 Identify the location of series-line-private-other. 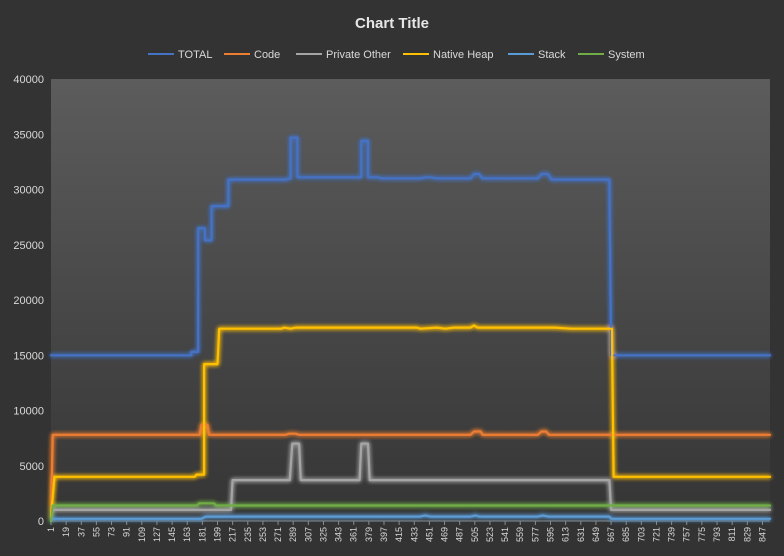
(410, 482).